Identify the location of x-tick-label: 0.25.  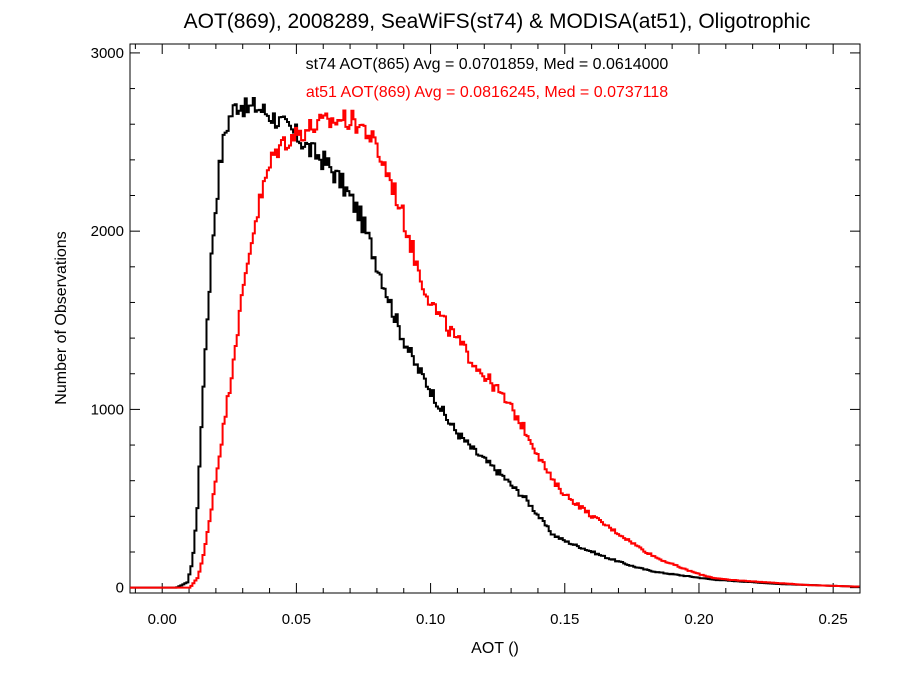
(833, 619).